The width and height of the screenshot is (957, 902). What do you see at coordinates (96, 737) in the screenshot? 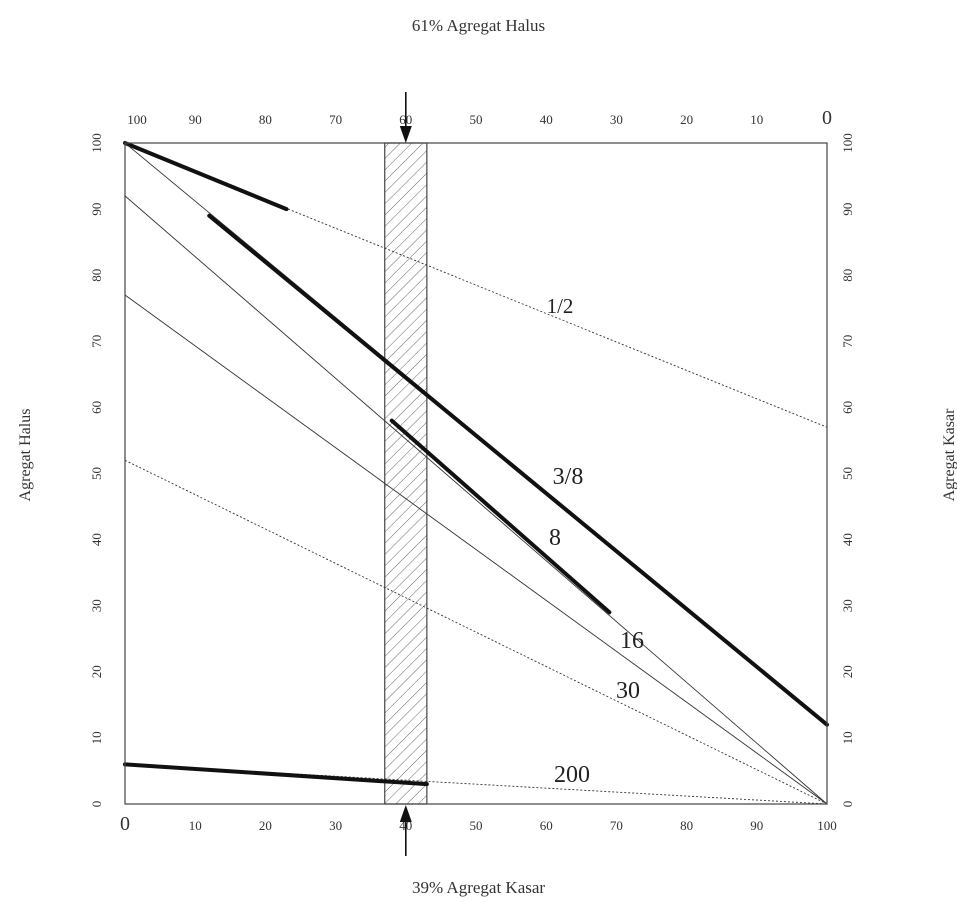
I see `y-left-tick-label: 10` at bounding box center [96, 737].